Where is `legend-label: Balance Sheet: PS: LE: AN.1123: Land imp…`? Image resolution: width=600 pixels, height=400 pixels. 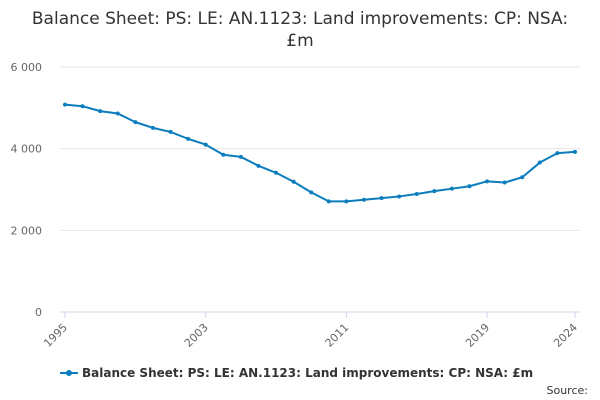
legend-label: Balance Sheet: PS: LE: AN.1123: Land imp… is located at coordinates (308, 373).